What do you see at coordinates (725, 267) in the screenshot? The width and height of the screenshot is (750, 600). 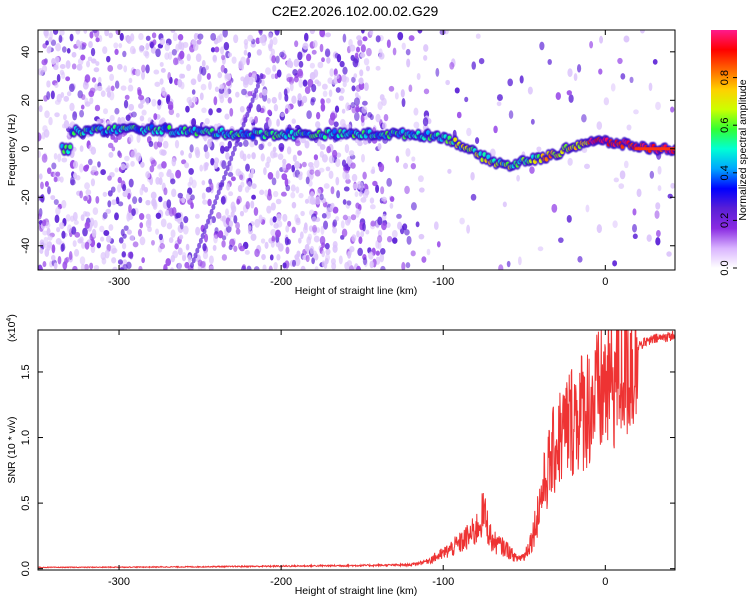 I see `colorbar-tick-label: 0.0` at bounding box center [725, 267].